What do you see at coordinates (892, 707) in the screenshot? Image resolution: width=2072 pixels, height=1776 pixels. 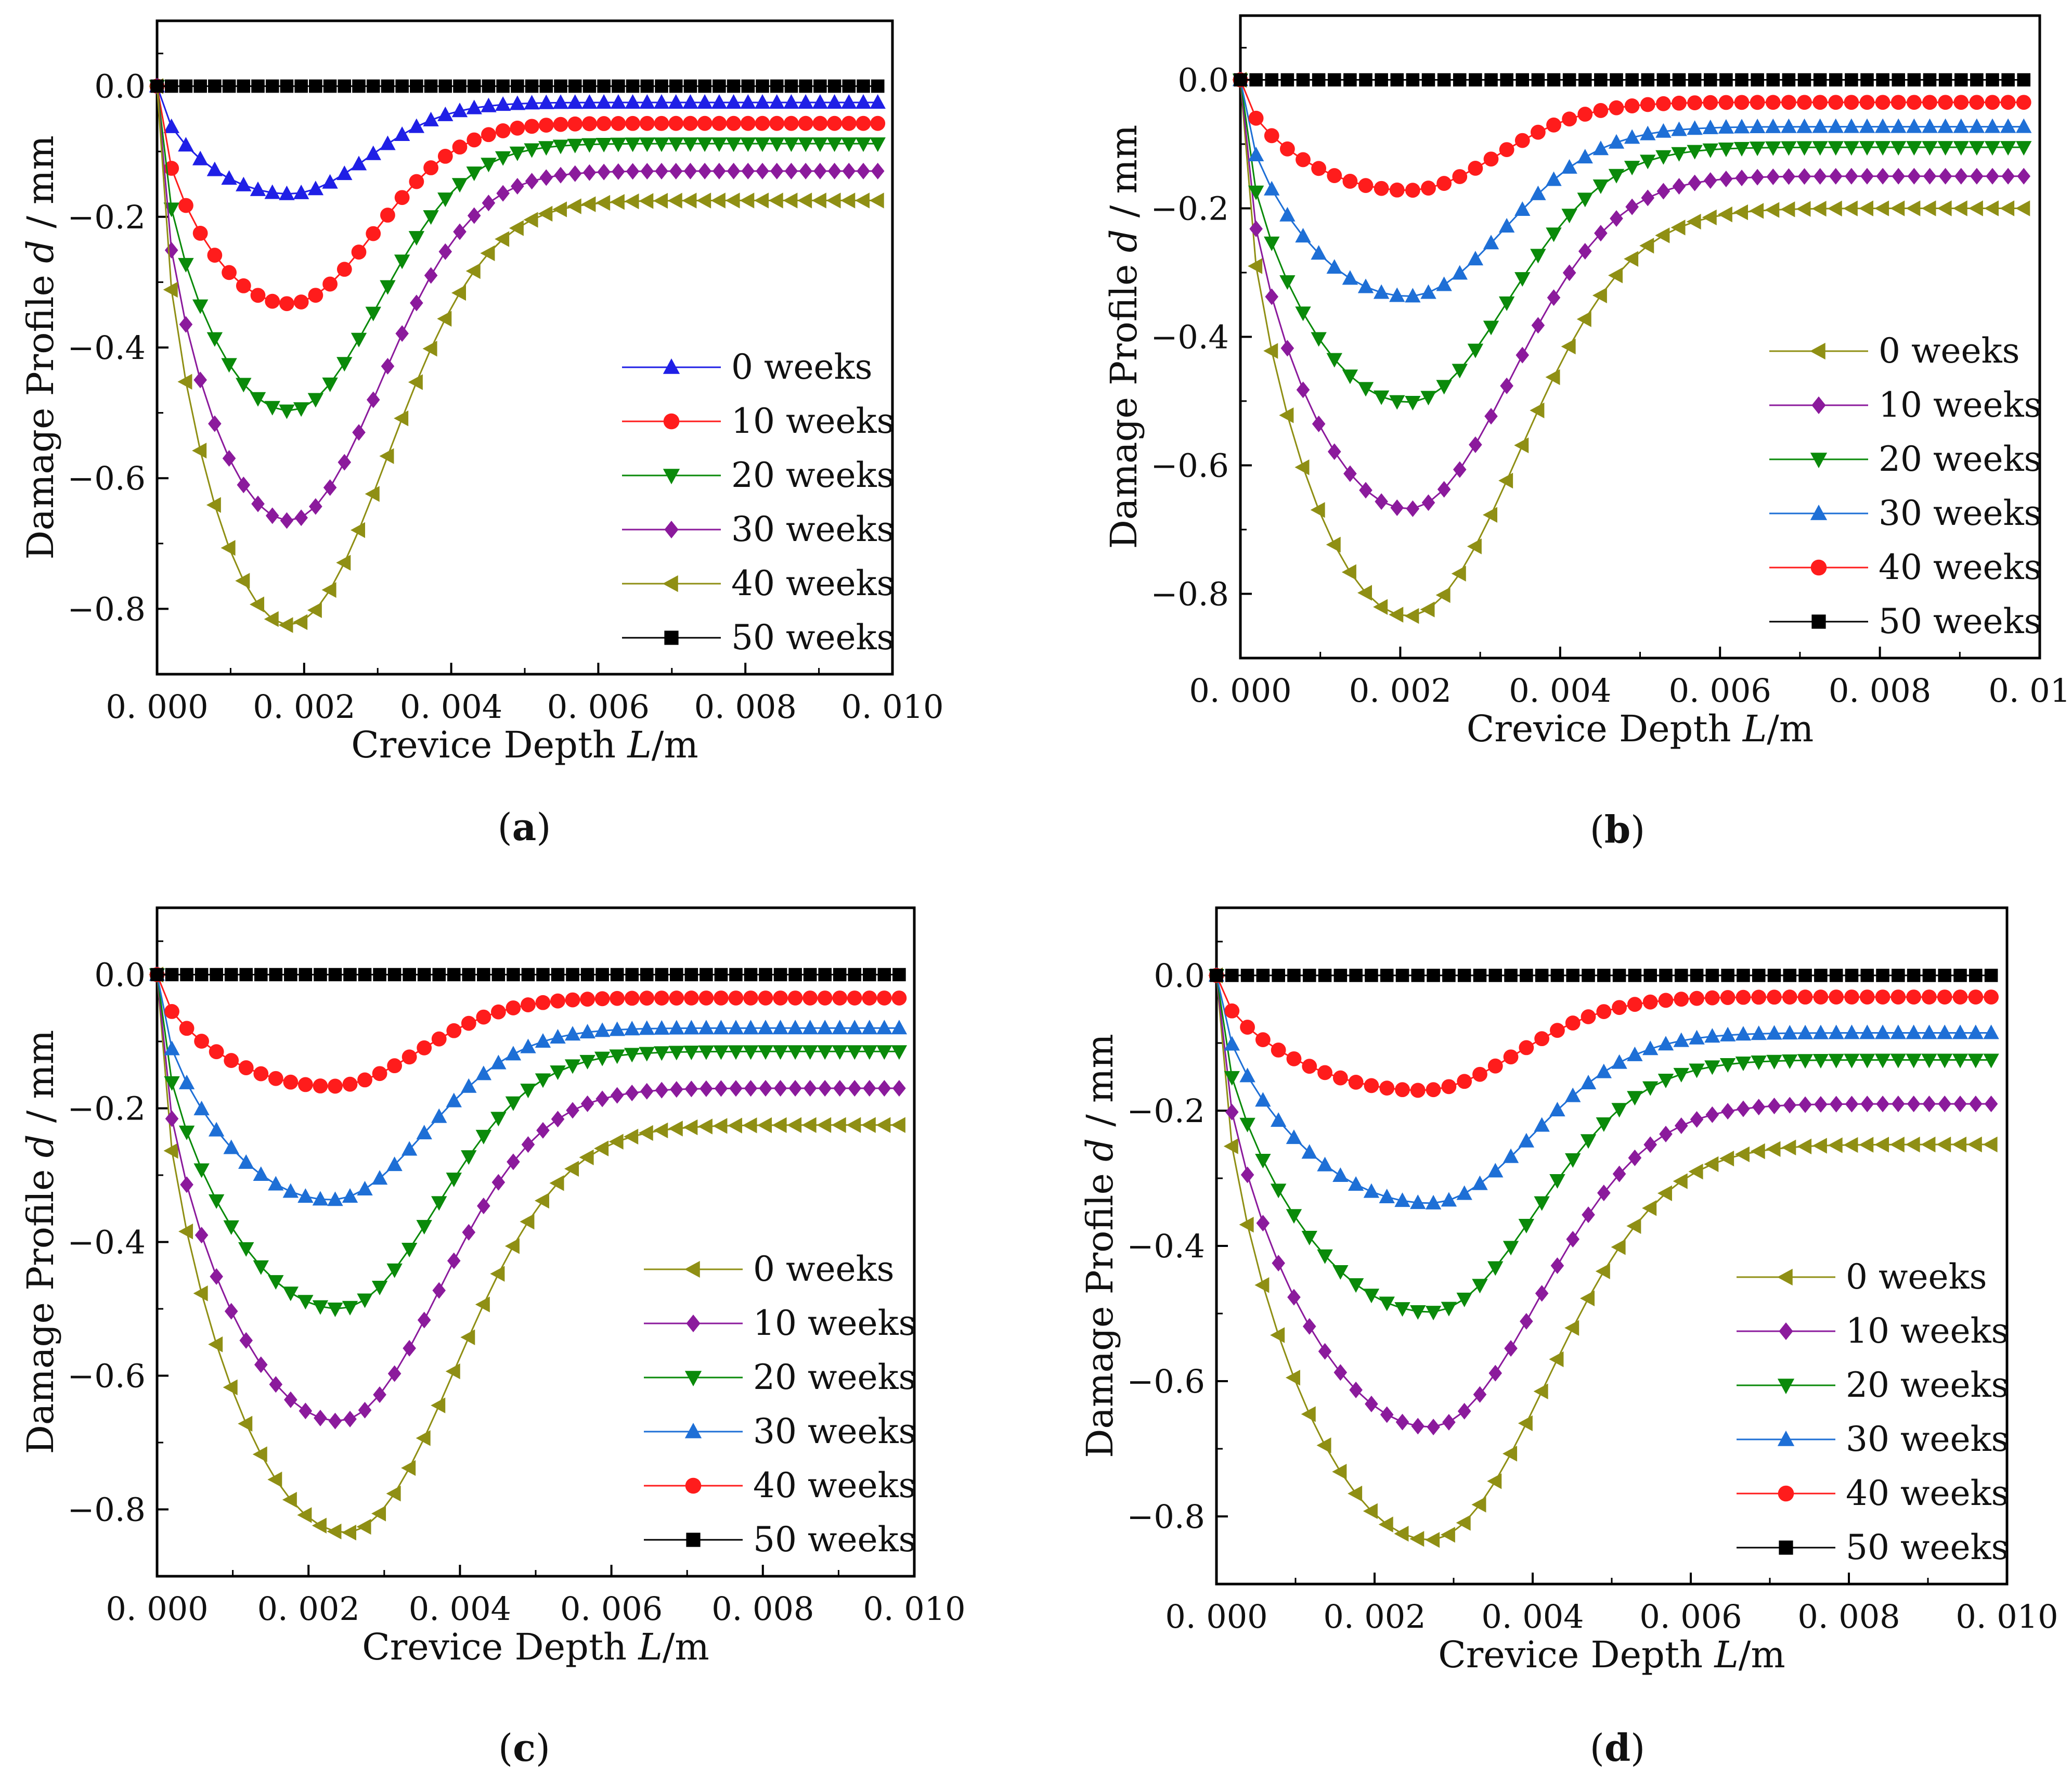 I see `x-tick-label: 0. 010` at bounding box center [892, 707].